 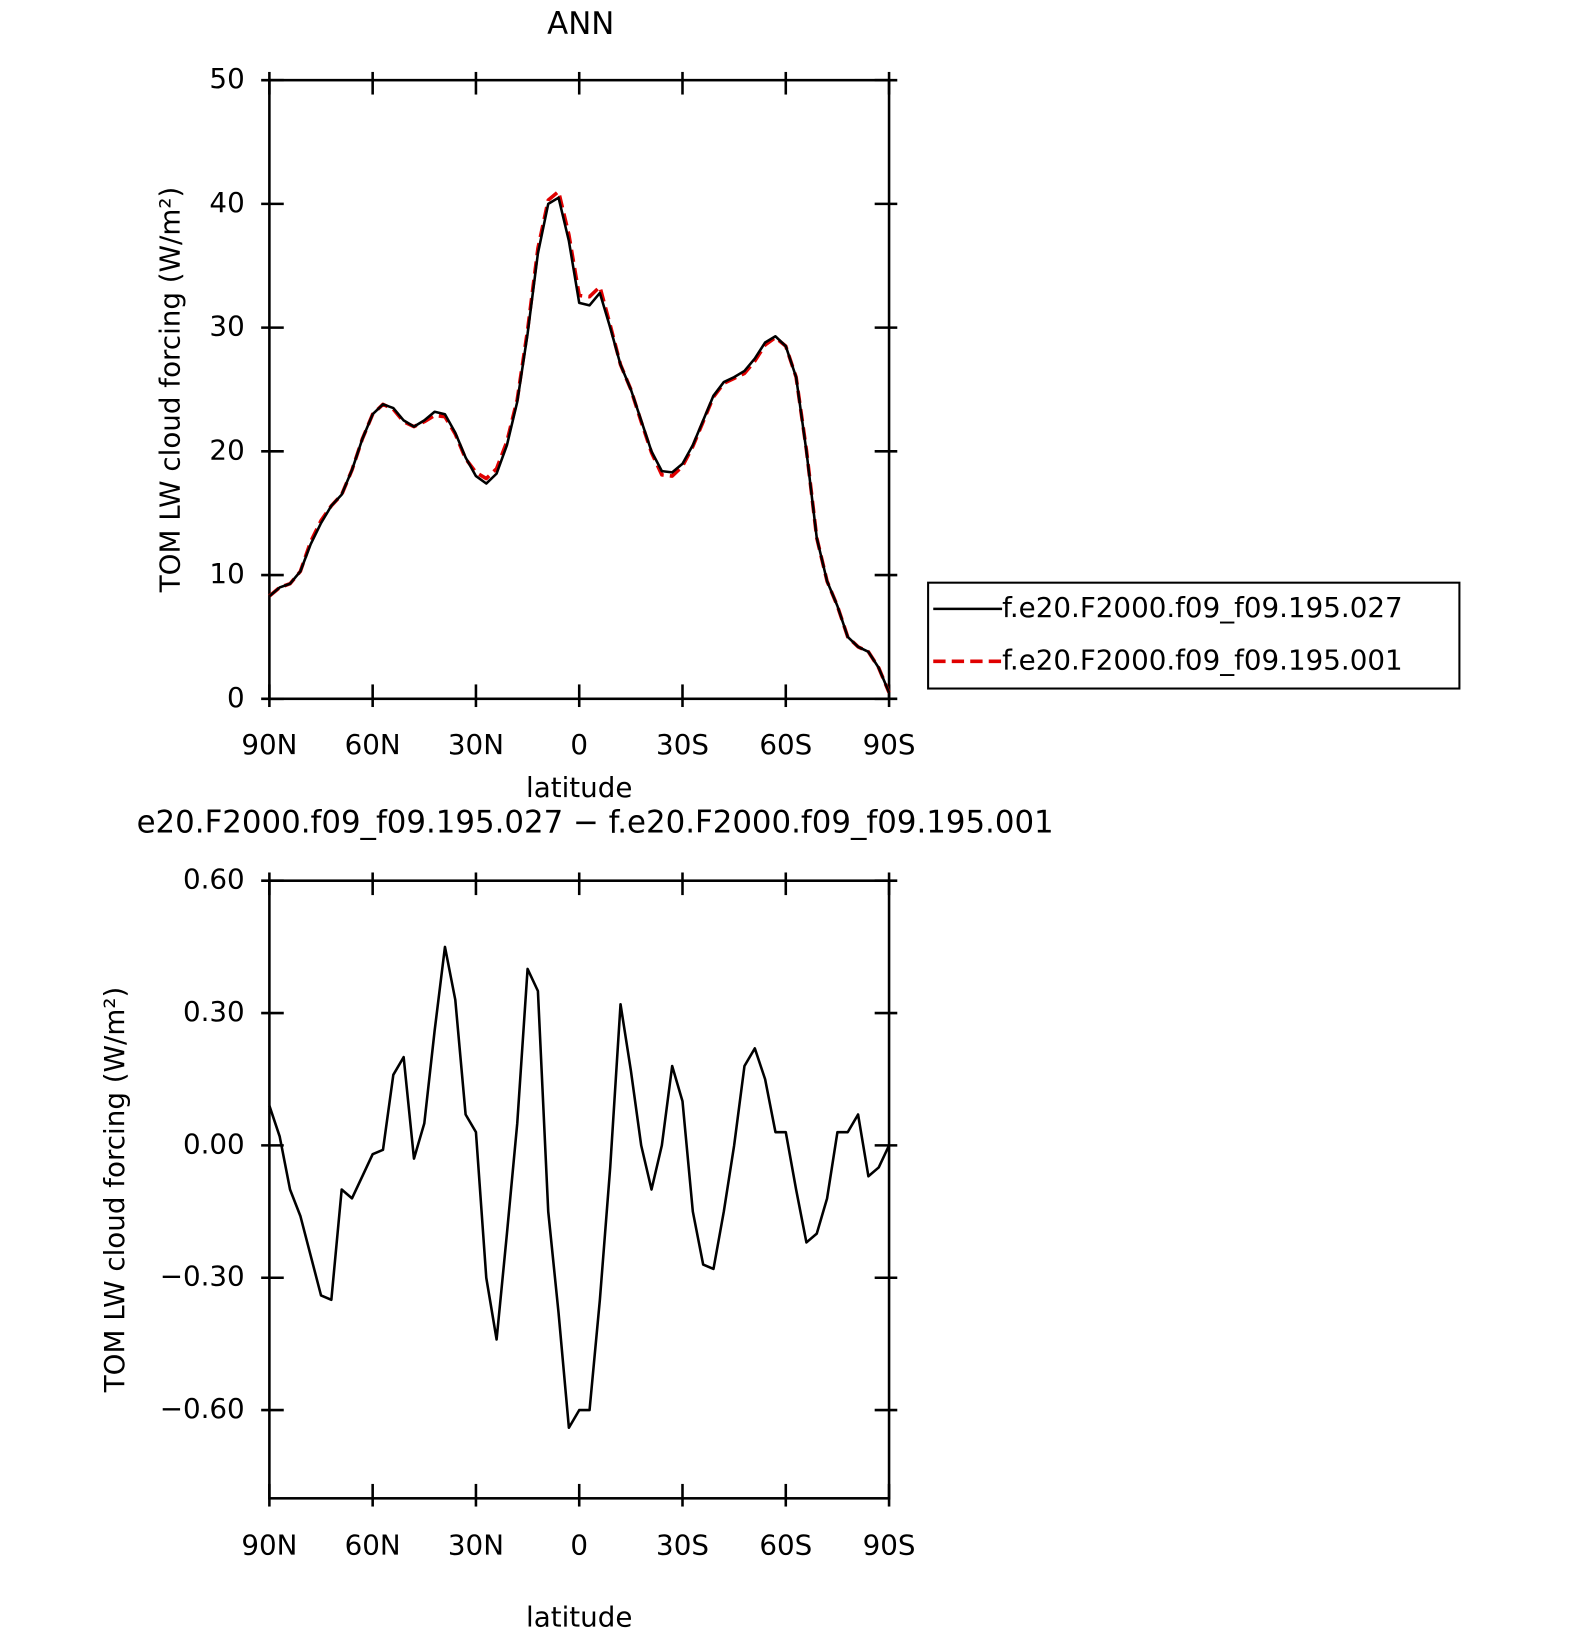 What do you see at coordinates (1202, 607) in the screenshot?
I see `legend-label: f.e20.F2000.f09_f09.195.027` at bounding box center [1202, 607].